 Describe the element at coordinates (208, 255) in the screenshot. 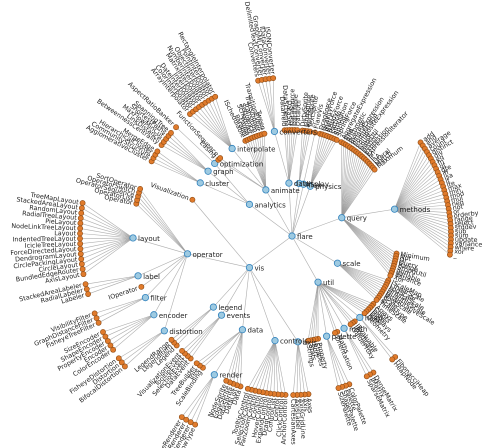

I see `node-label: operator` at that location.